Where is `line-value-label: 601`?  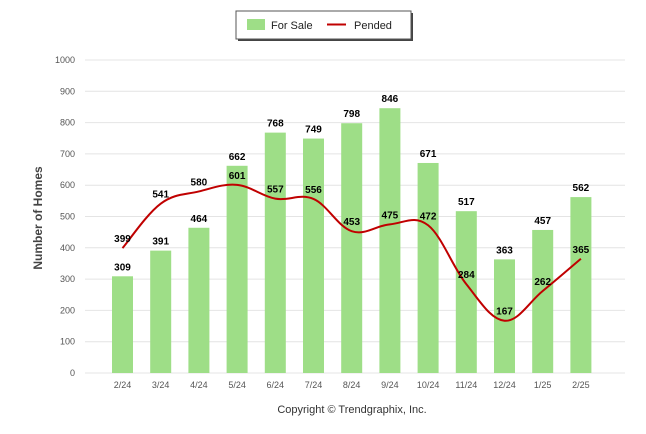 line-value-label: 601 is located at coordinates (237, 176).